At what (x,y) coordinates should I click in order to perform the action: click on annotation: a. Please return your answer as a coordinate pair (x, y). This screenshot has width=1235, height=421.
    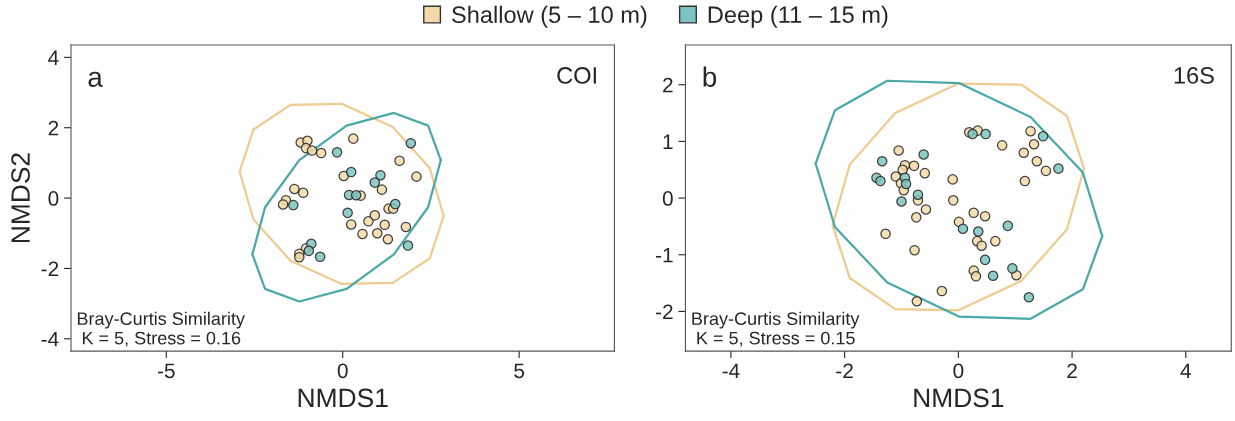
    Looking at the image, I should click on (95, 79).